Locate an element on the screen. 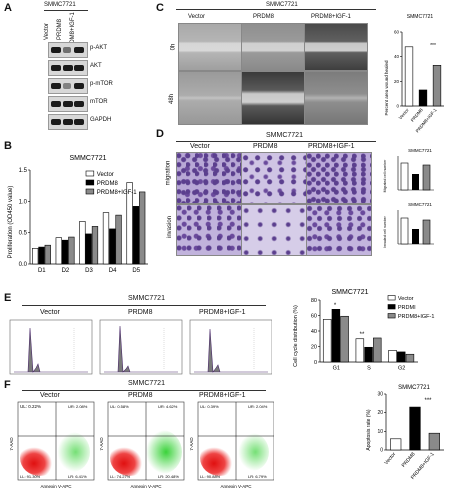 This screenshot has height=500, width=454. histogram-prdm8-igf1 is located at coordinates (230, 347).